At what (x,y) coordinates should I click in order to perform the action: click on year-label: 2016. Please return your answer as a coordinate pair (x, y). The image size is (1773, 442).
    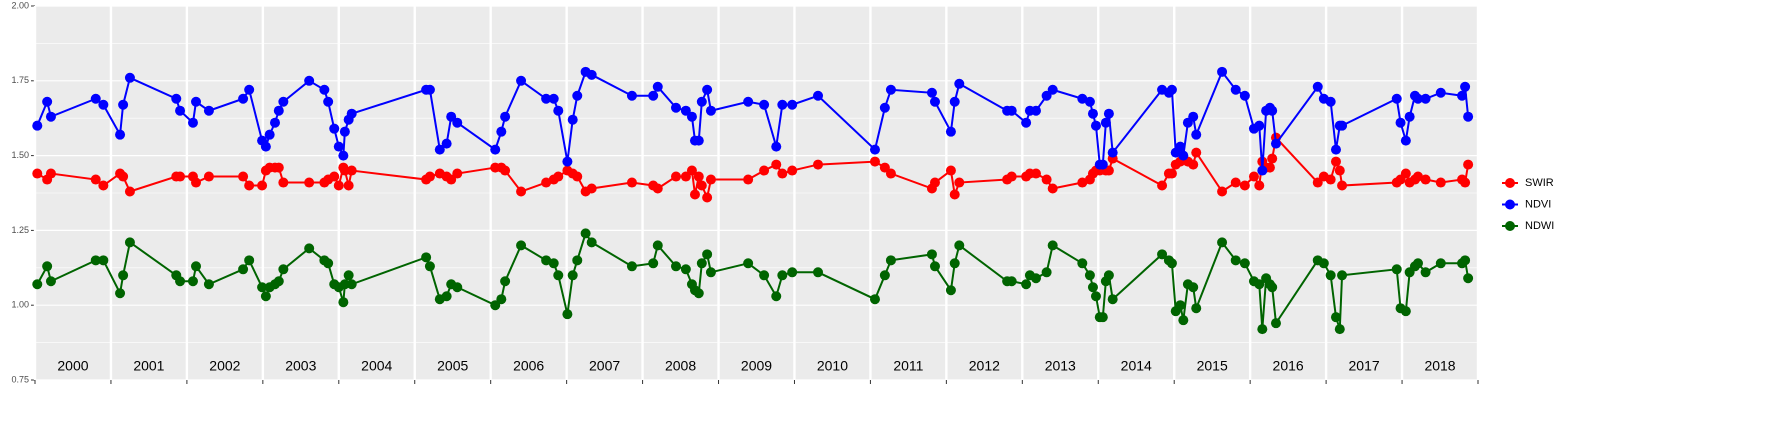
    Looking at the image, I should click on (1288, 366).